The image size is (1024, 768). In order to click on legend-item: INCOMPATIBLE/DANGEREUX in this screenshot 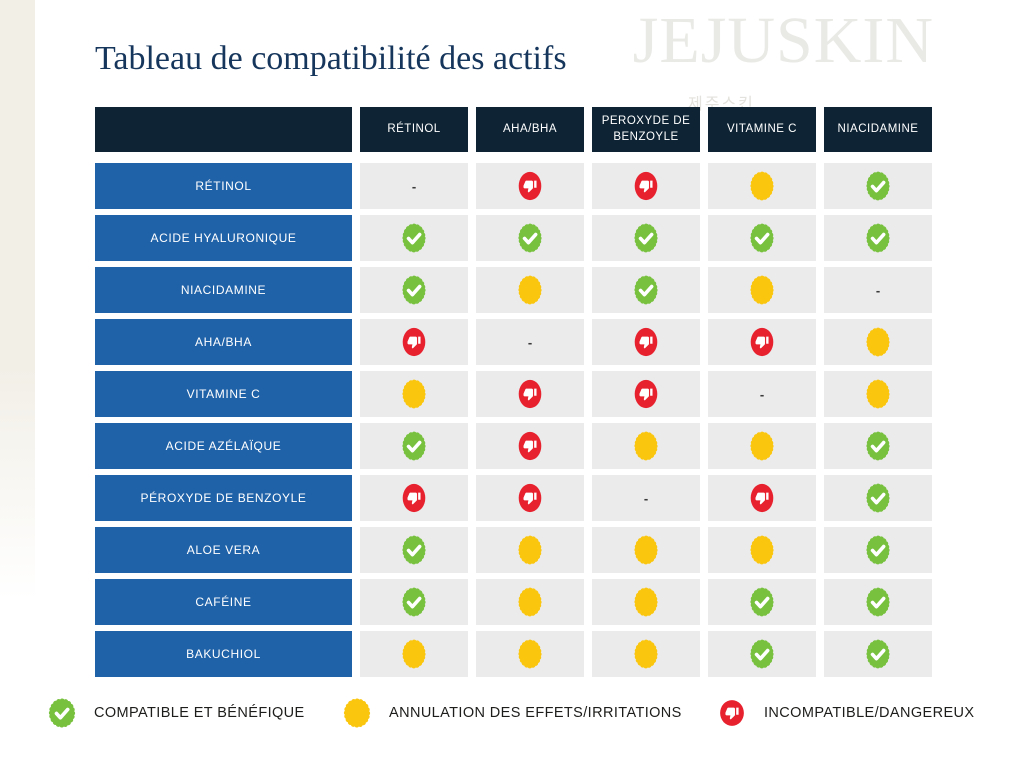, I will do `click(845, 713)`.